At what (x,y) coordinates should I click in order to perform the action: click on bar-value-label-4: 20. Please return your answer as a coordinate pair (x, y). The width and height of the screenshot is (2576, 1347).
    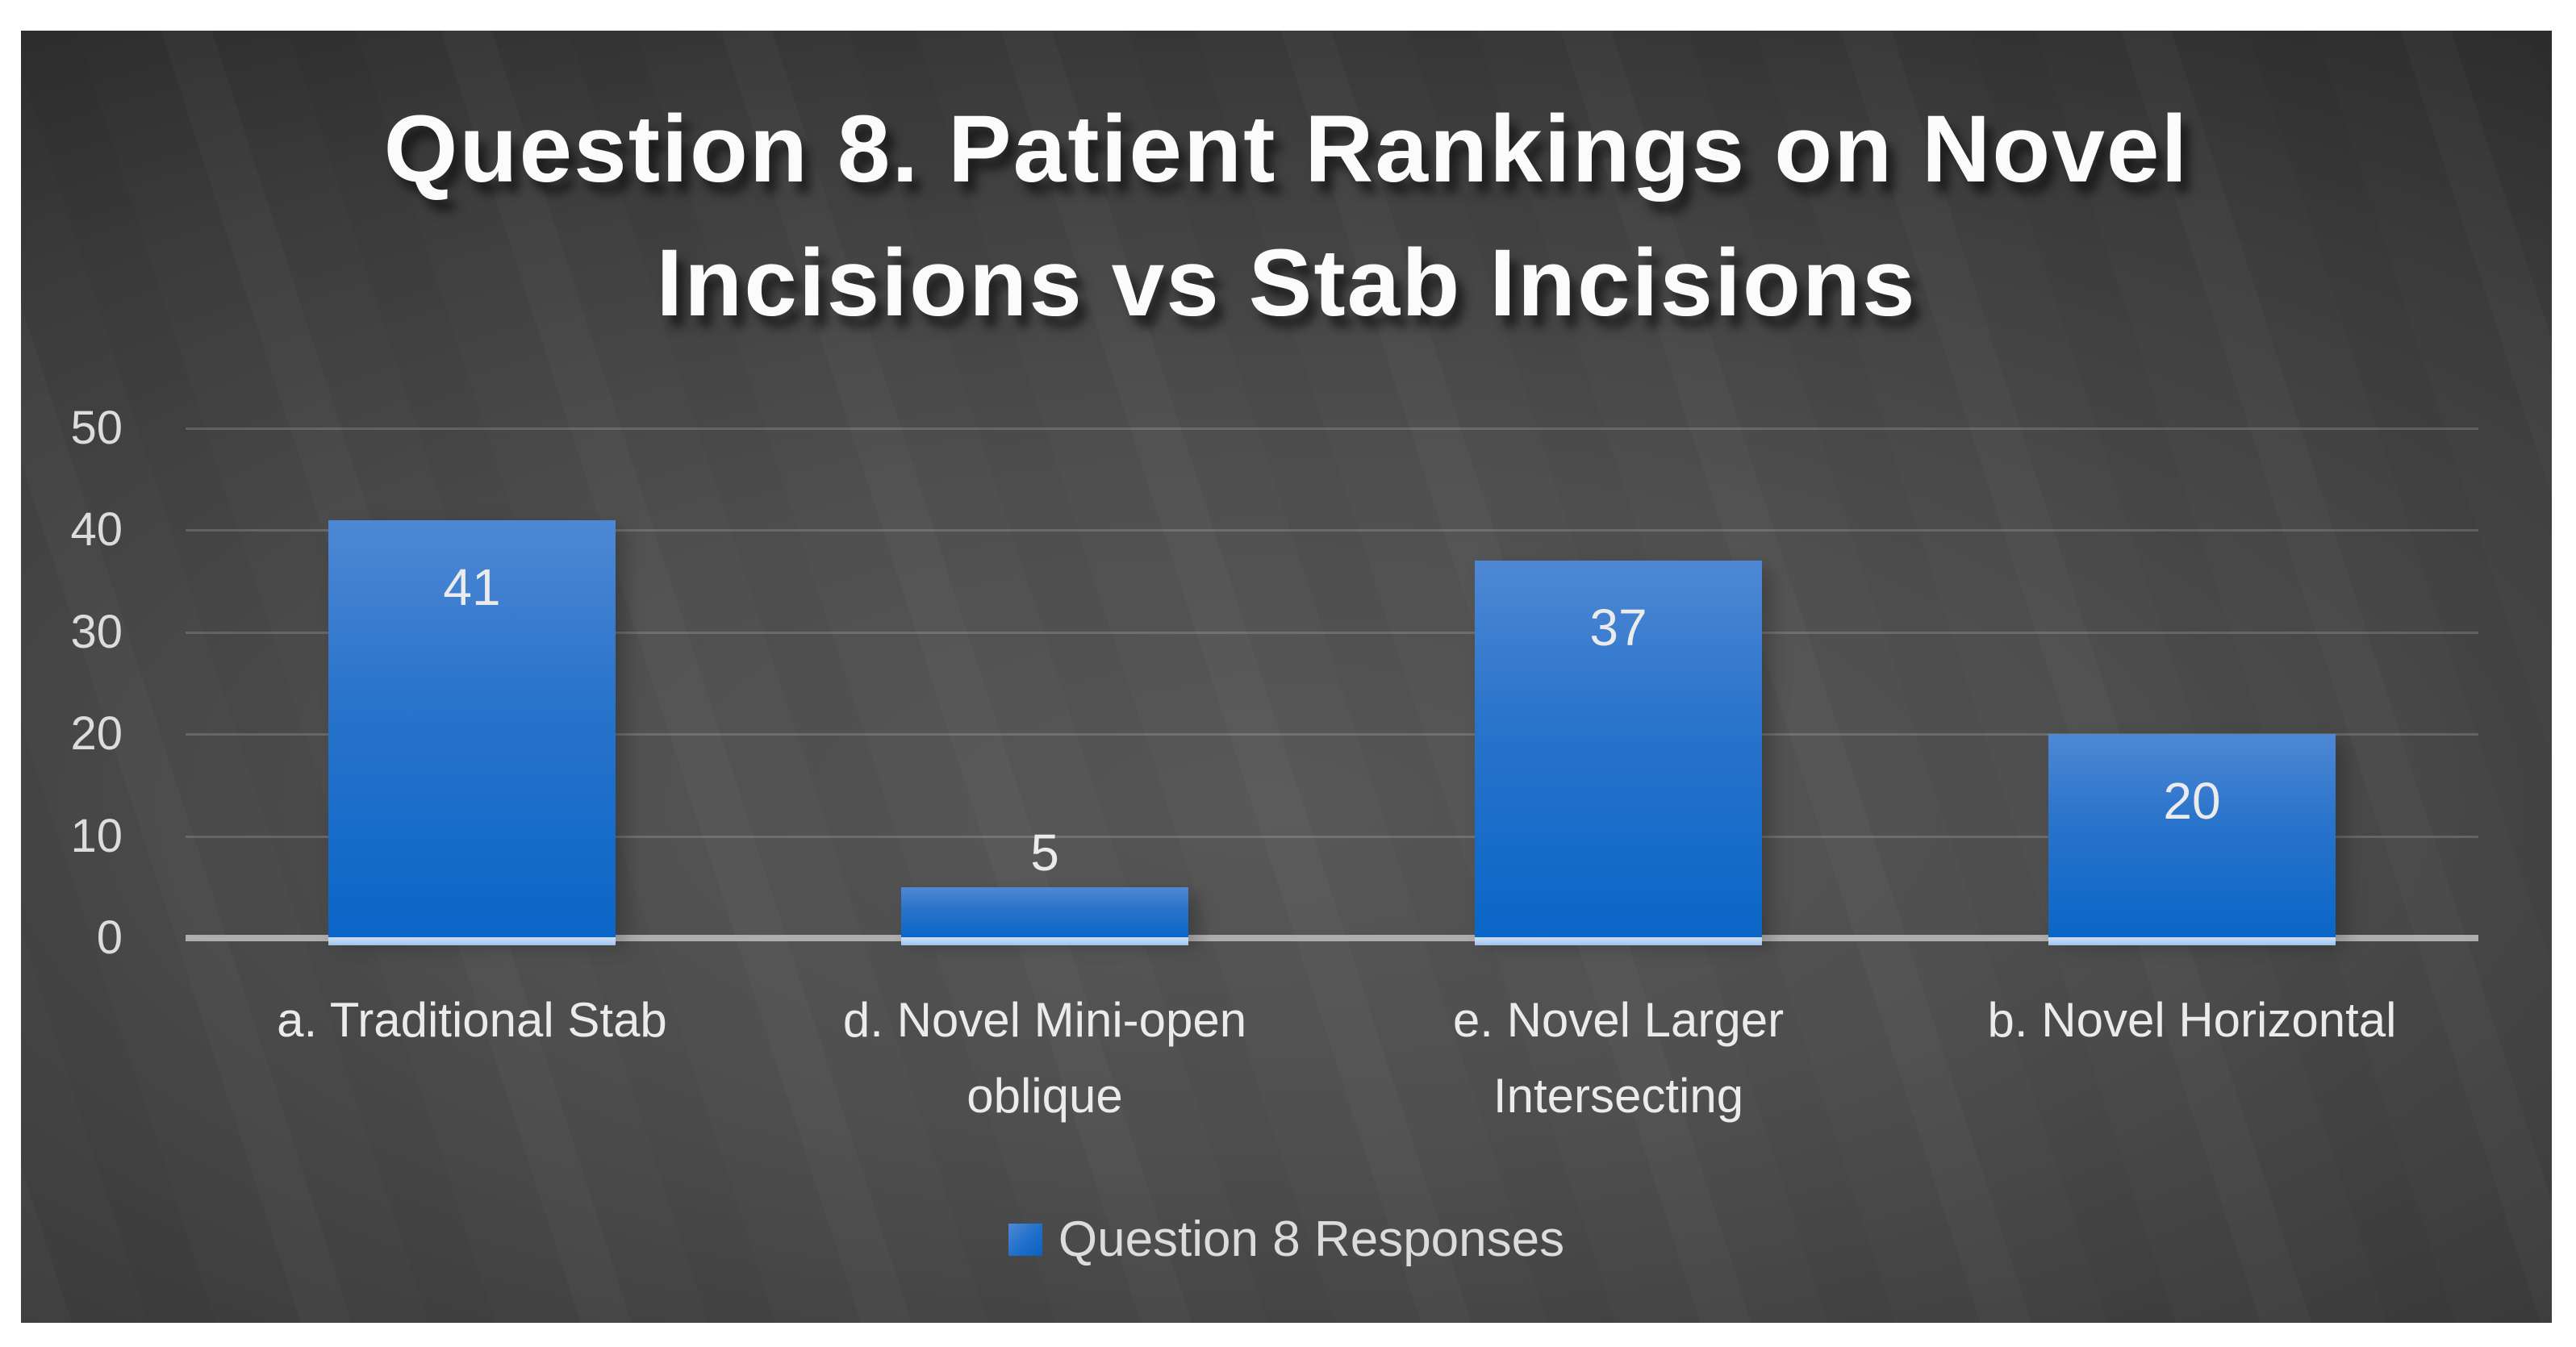
    Looking at the image, I should click on (2192, 801).